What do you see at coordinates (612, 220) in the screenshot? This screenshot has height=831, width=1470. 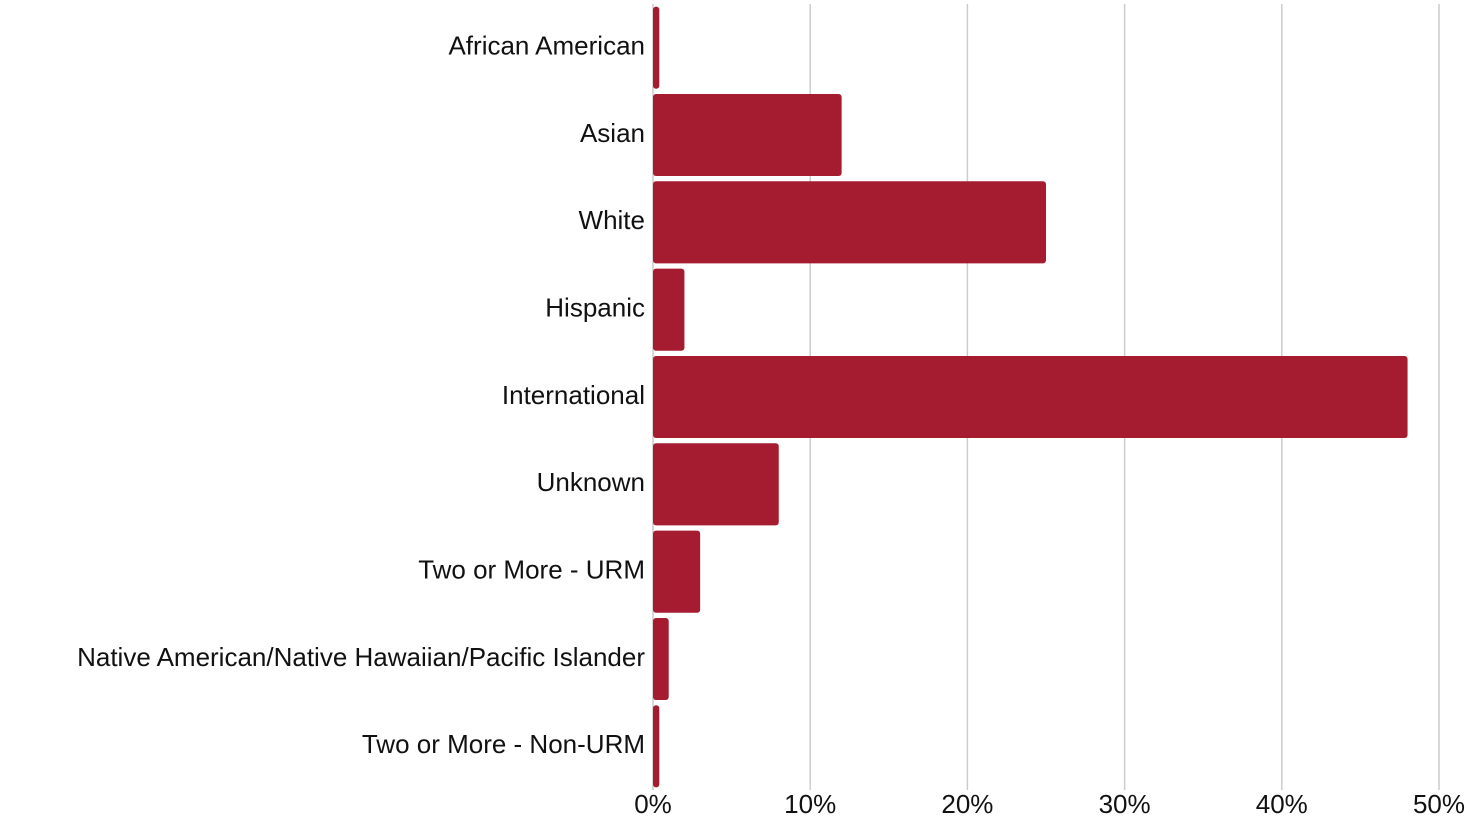 I see `y-tick-label: White` at bounding box center [612, 220].